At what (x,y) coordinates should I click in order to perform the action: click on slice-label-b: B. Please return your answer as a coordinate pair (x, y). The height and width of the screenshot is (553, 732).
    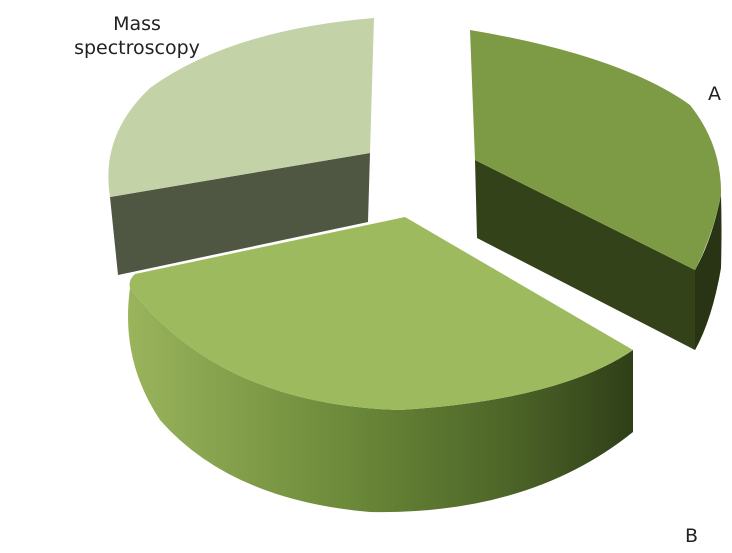
    Looking at the image, I should click on (692, 536).